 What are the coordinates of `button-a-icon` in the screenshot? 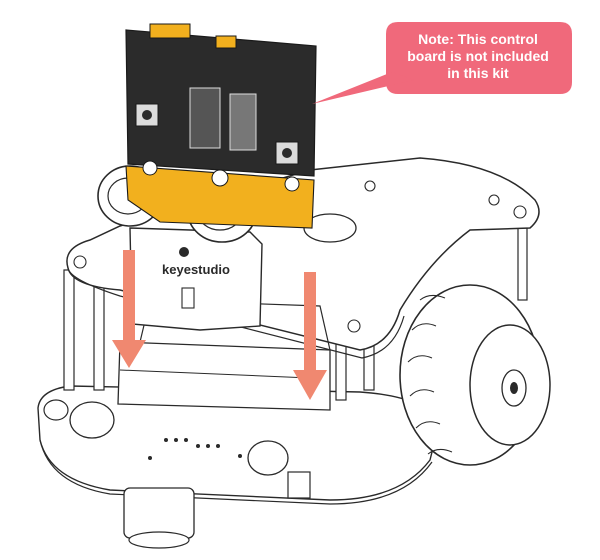 It's located at (147, 115).